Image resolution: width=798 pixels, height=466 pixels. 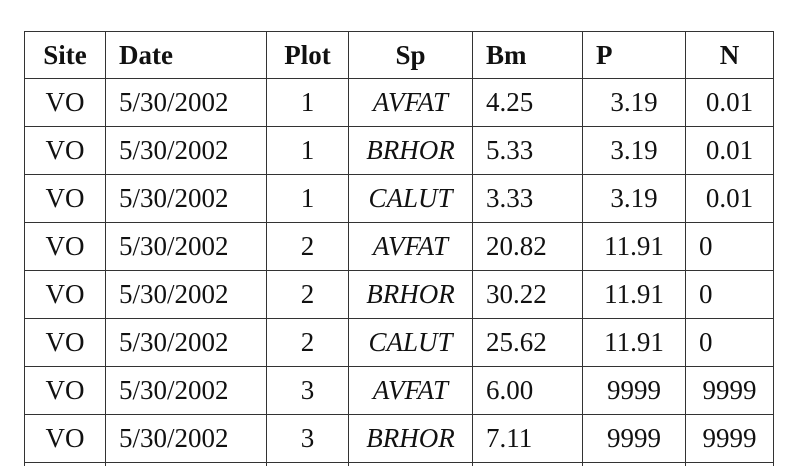 I want to click on header-p: P, so click(x=634, y=55).